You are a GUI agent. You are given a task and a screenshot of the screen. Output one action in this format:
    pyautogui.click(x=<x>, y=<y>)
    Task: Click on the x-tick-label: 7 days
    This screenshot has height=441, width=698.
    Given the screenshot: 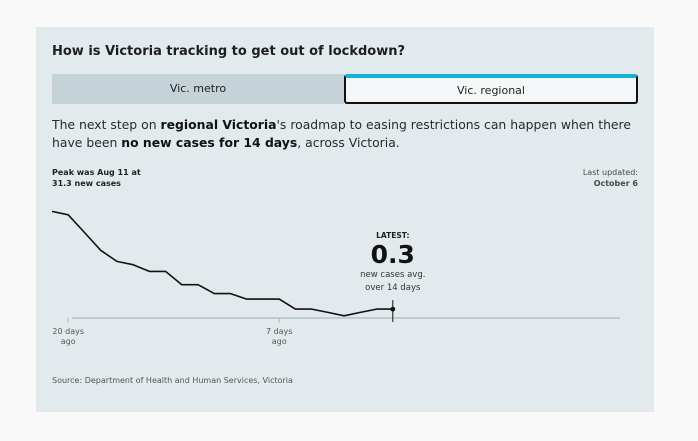 What is the action you would take?
    pyautogui.click(x=279, y=331)
    